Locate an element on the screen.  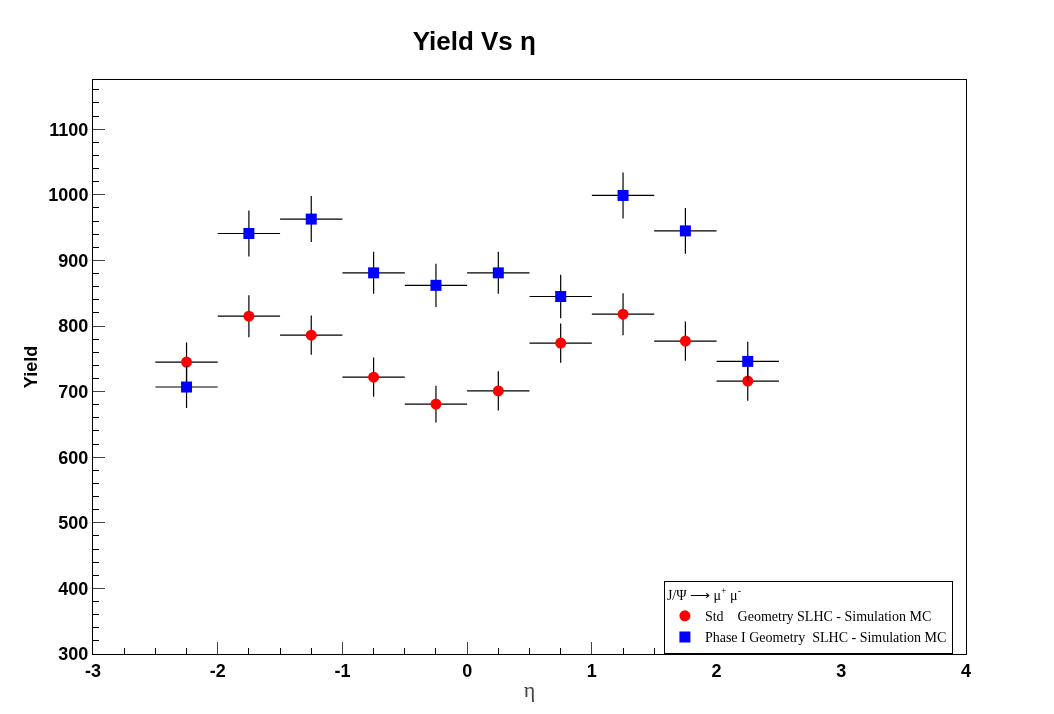
legend-title: J/Ψ ⟶ μ$^{+}$ μ$^{-}$ is located at coordinates (703, 594).